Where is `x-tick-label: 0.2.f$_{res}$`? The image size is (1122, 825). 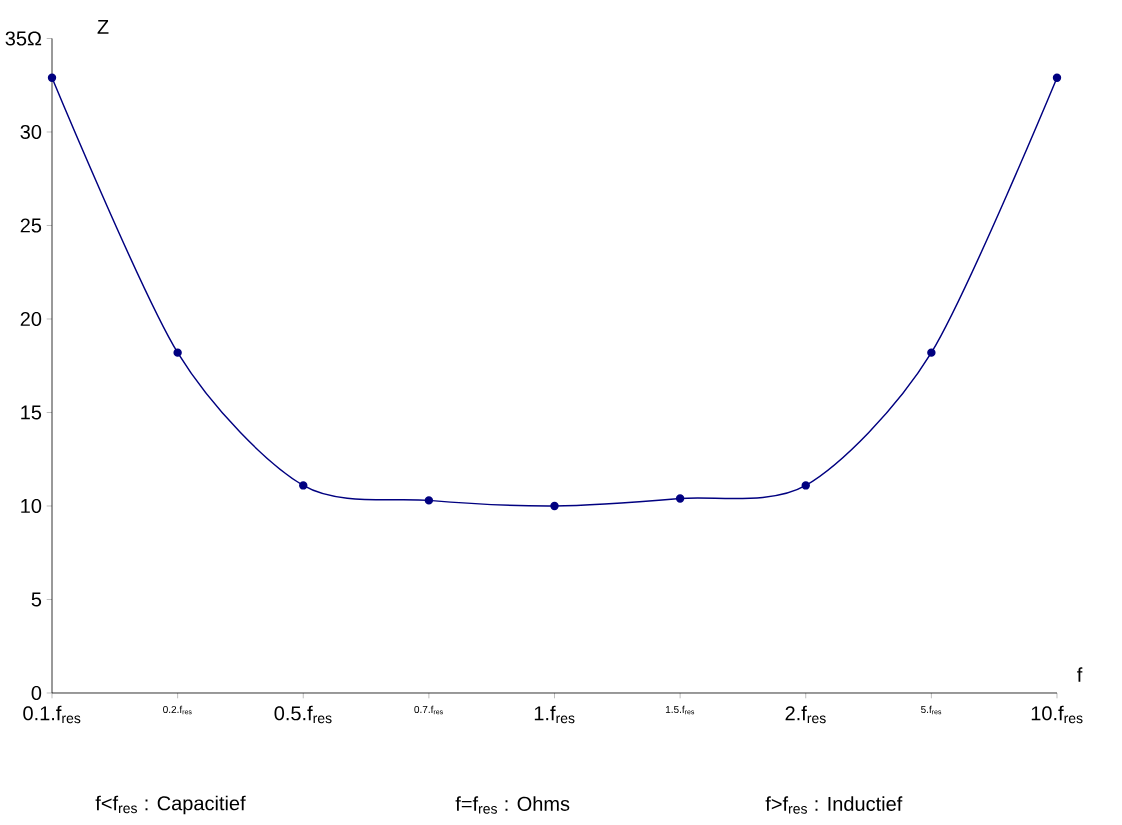 x-tick-label: 0.2.f$_{res}$ is located at coordinates (177, 710).